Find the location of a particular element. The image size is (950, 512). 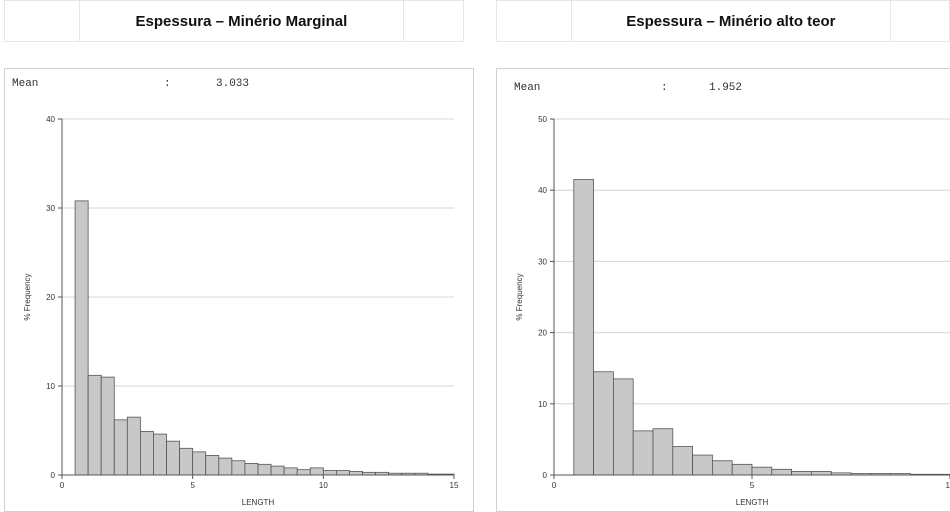

title-row-right: Espessura – Minério alto teor is located at coordinates (722, 21).